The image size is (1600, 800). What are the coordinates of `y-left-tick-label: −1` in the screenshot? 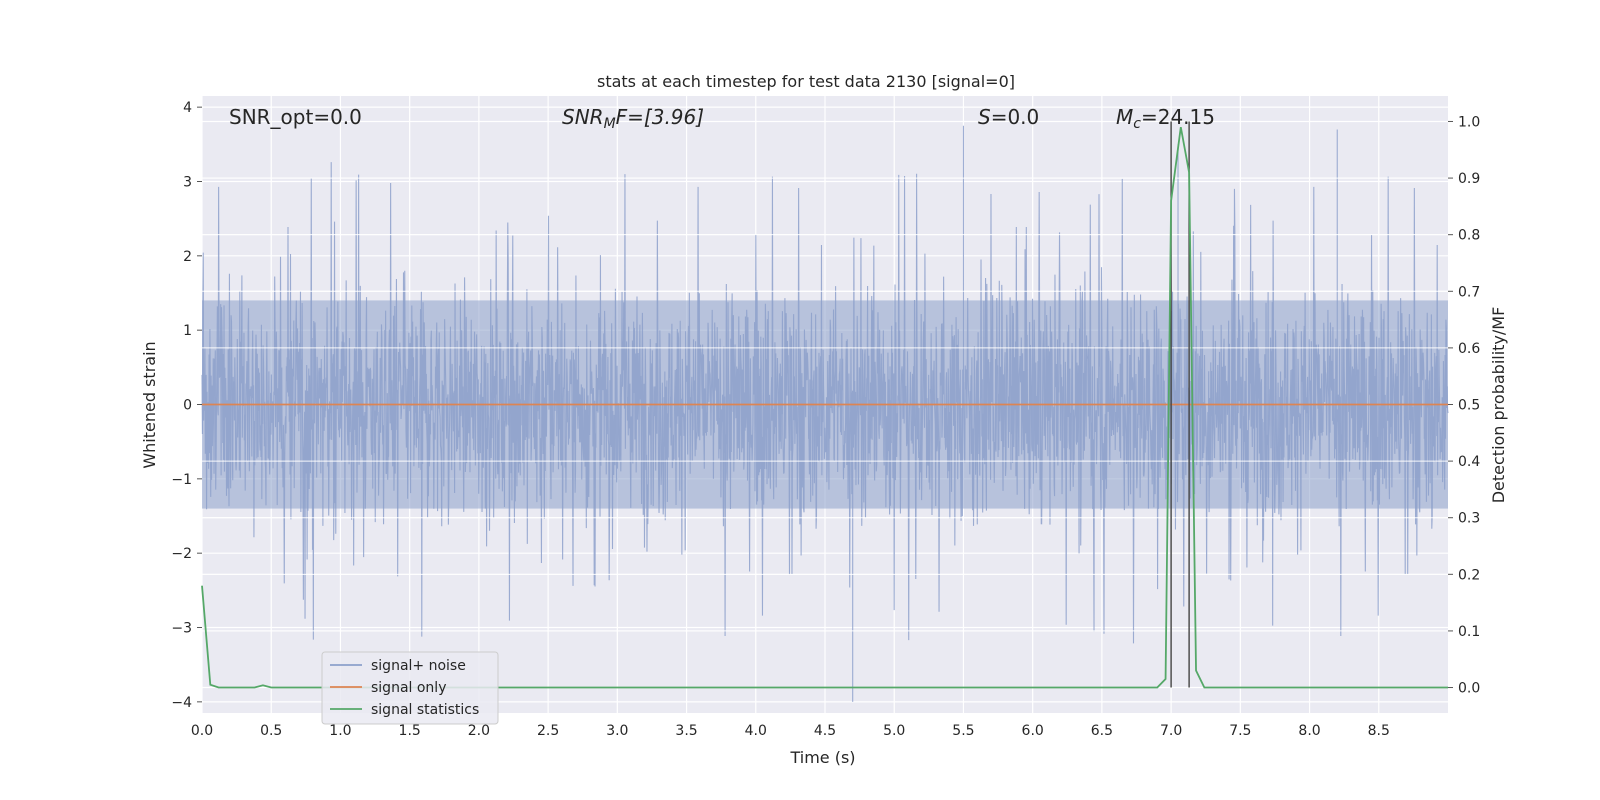 It's located at (181, 480).